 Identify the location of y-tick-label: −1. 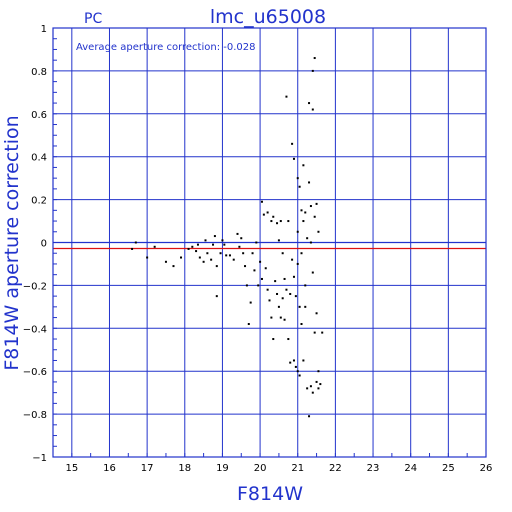
(39, 458).